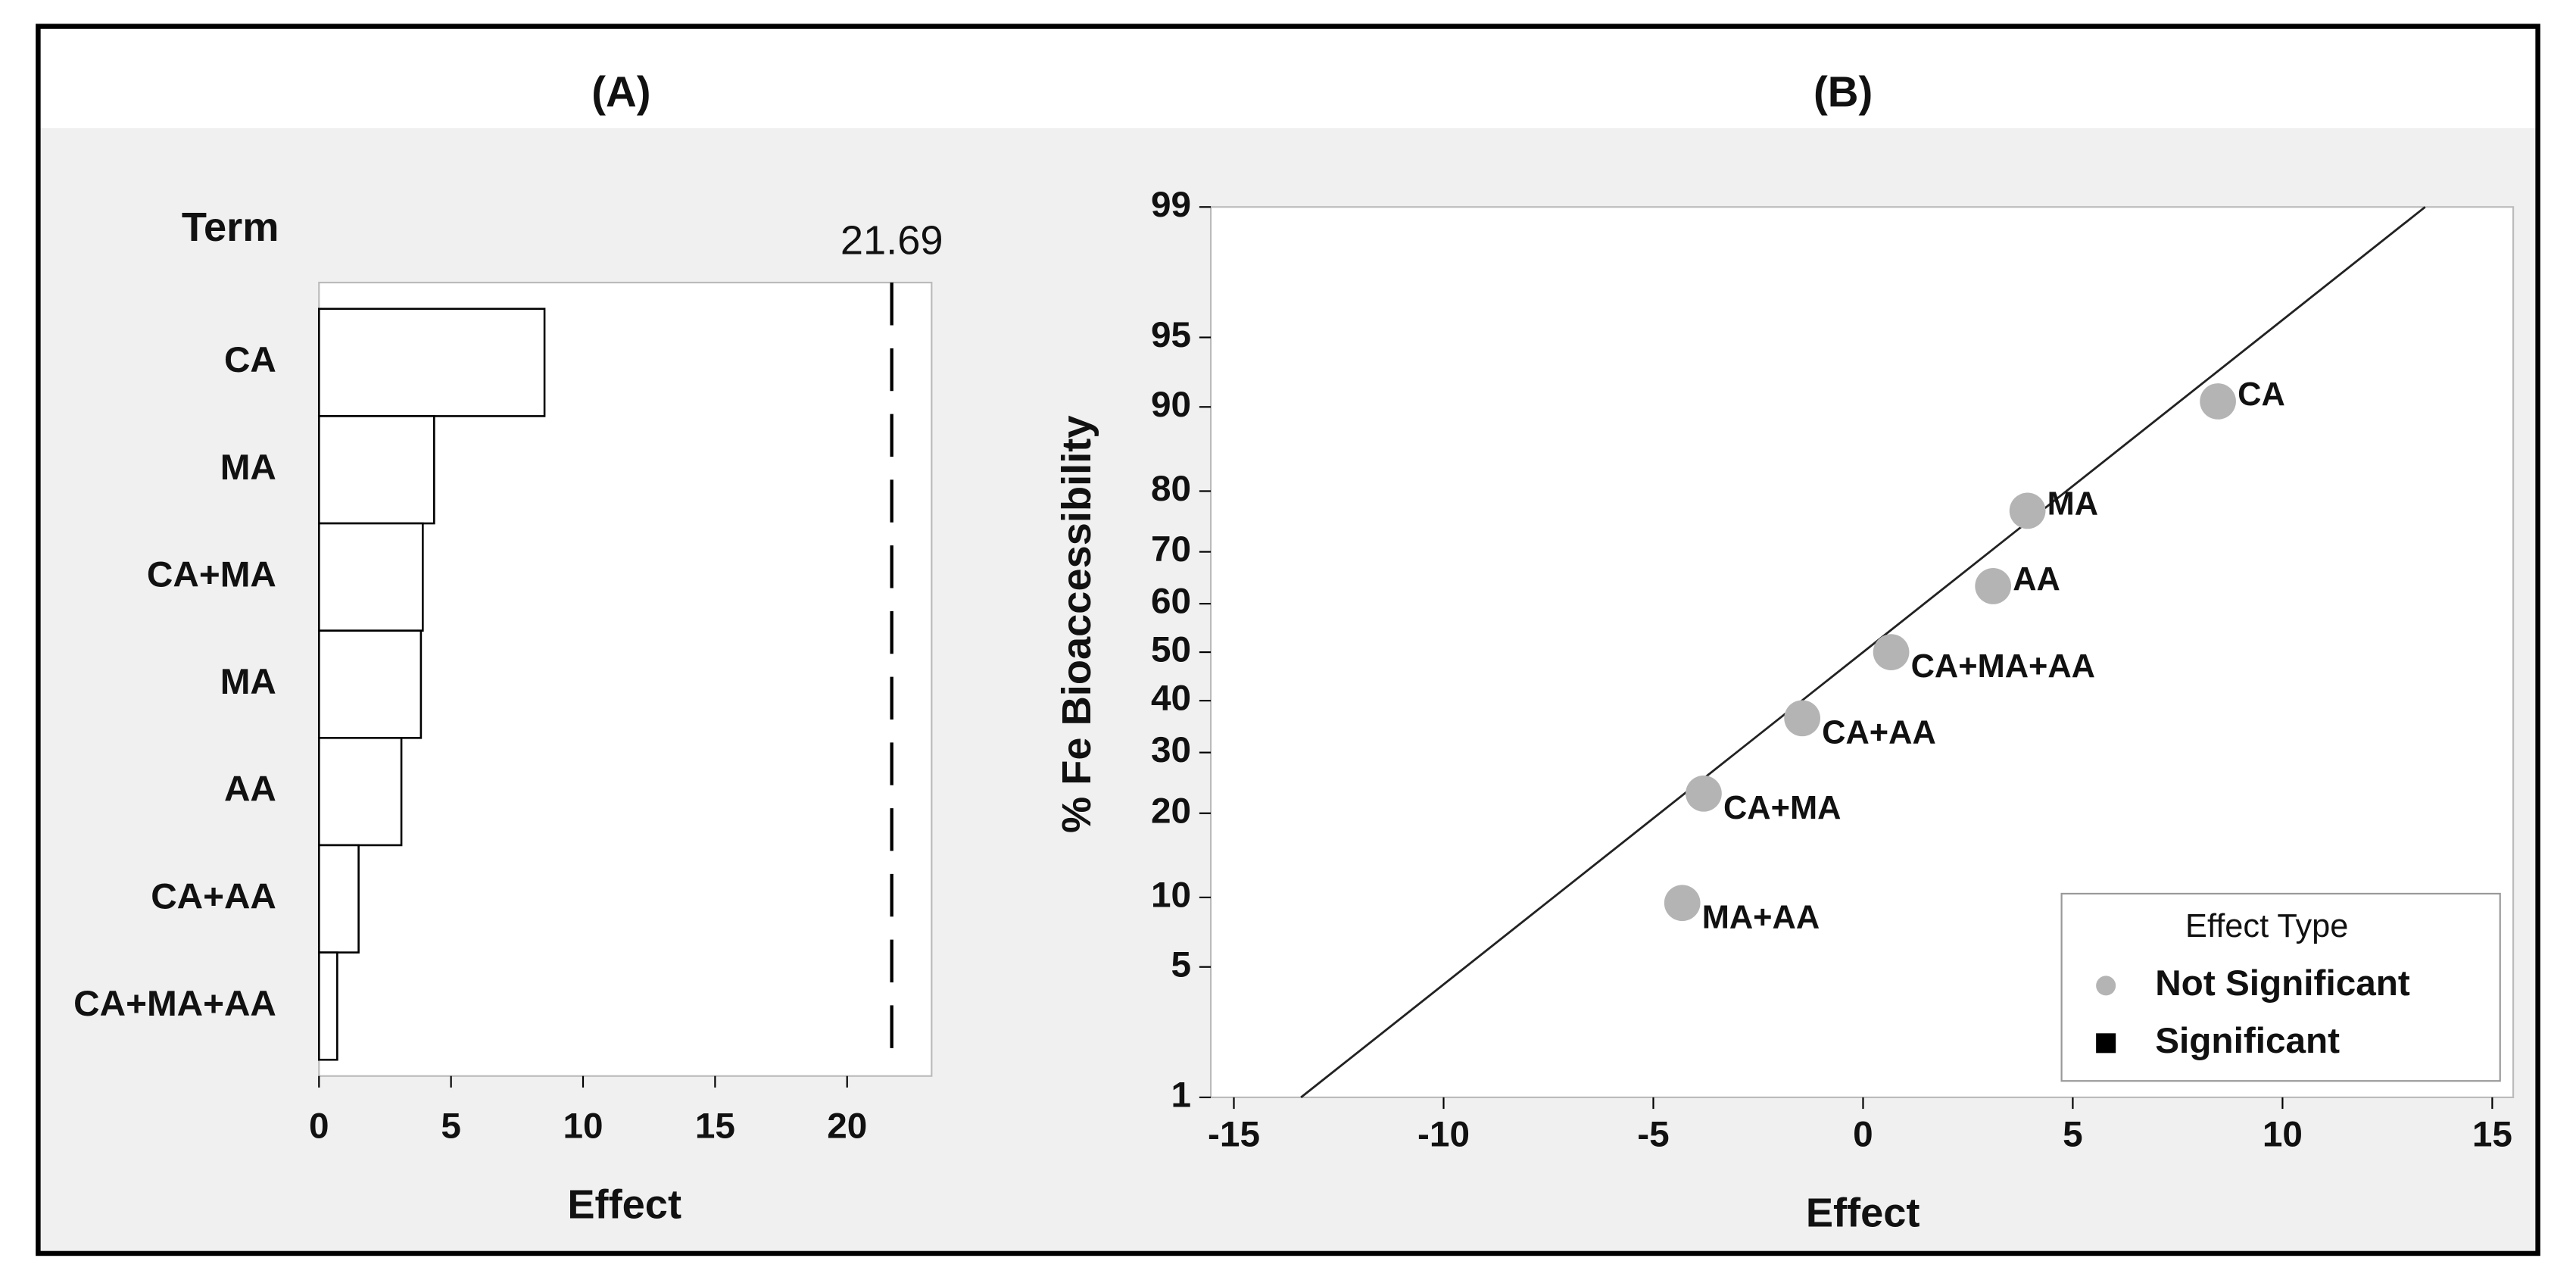 The width and height of the screenshot is (2576, 1283). I want to click on y-axis-label: Term, so click(230, 227).